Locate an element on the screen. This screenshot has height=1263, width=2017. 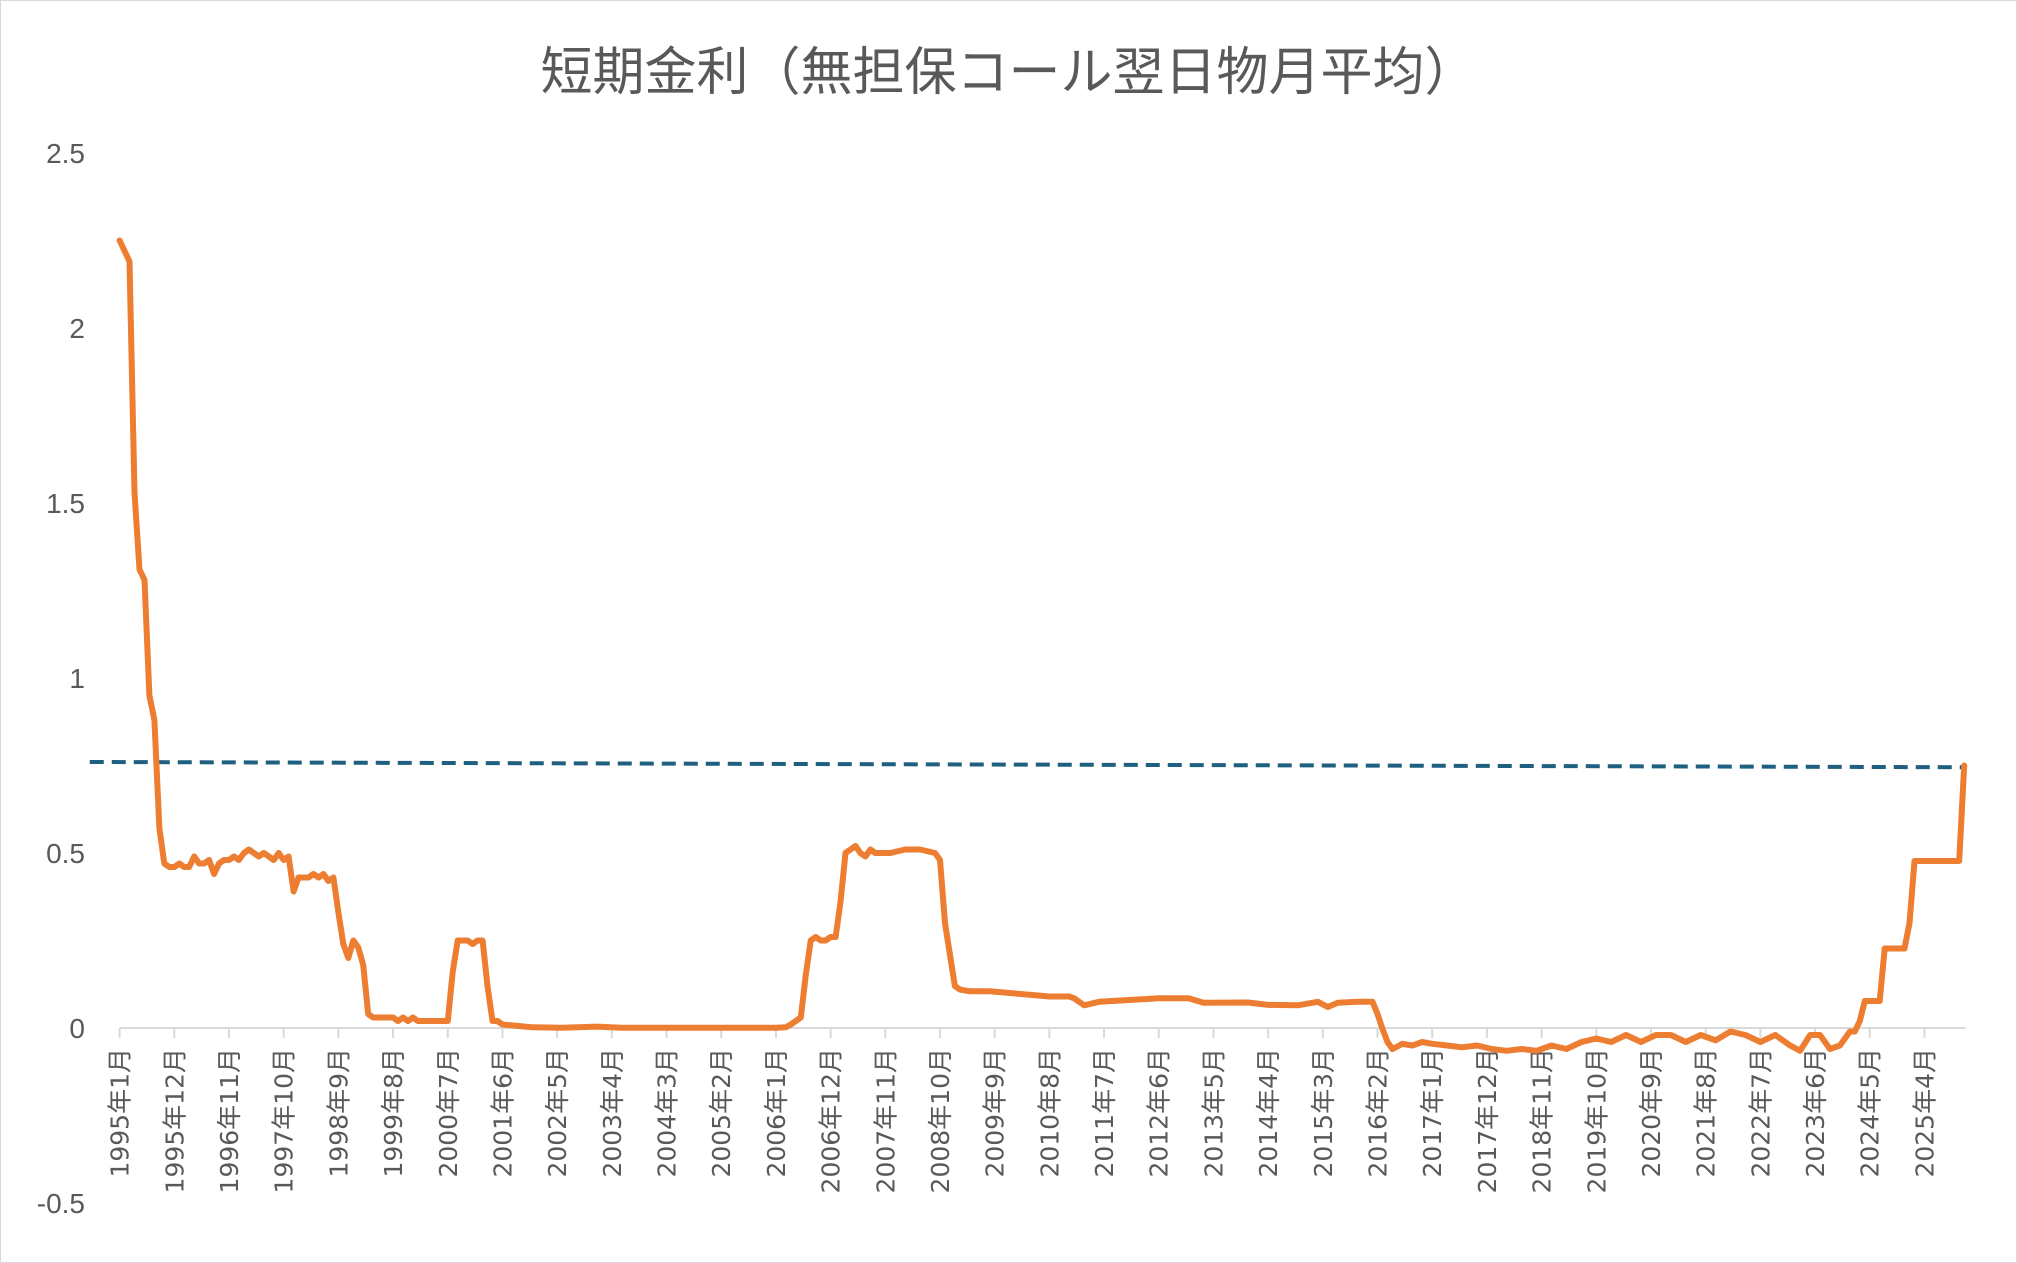
x-tick-label: 2006年1月 is located at coordinates (776, 1113).